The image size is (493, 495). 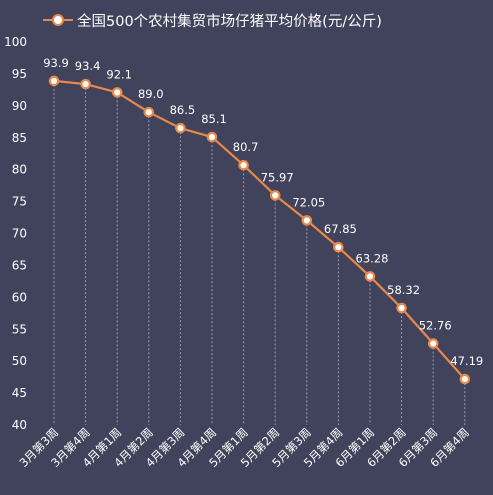 What do you see at coordinates (372, 258) in the screenshot?
I see `data-label: 63.28` at bounding box center [372, 258].